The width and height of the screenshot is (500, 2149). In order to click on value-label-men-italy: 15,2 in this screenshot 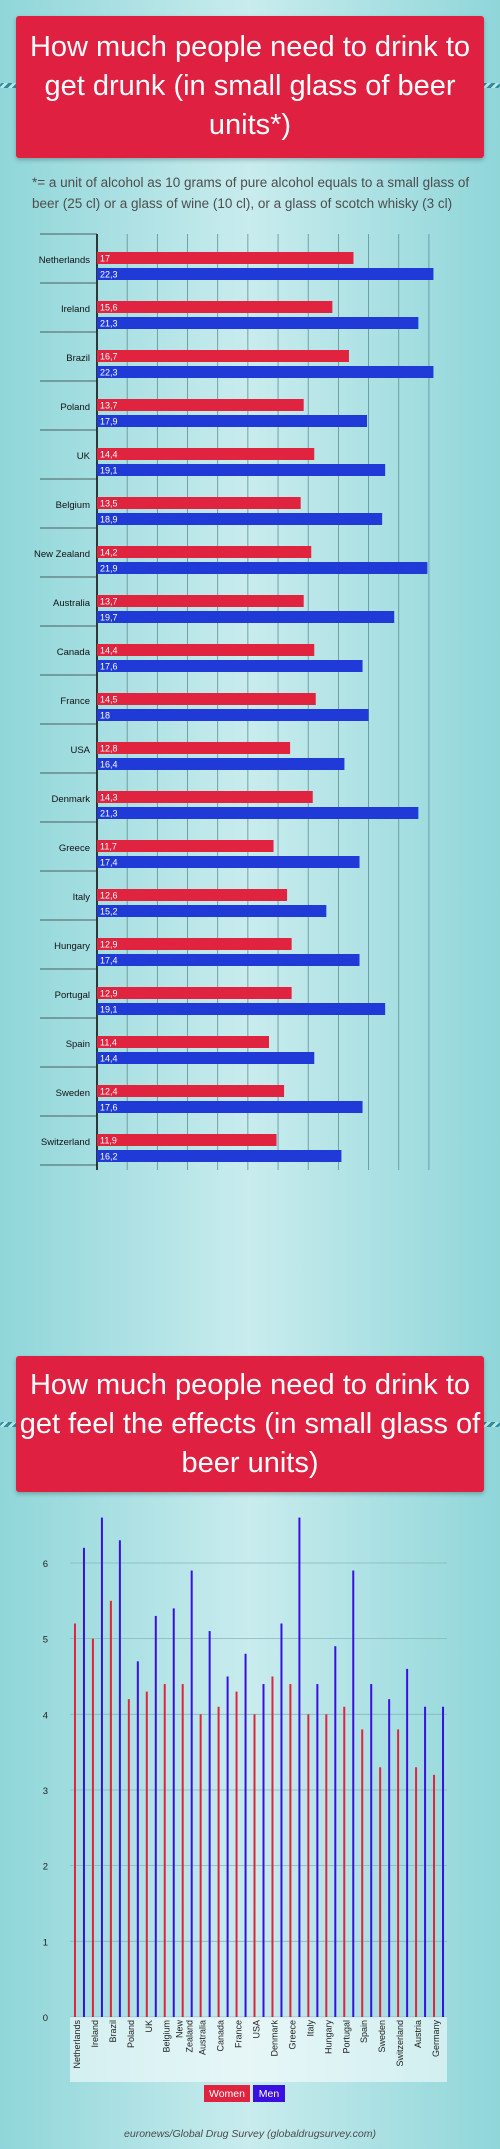, I will do `click(109, 912)`.